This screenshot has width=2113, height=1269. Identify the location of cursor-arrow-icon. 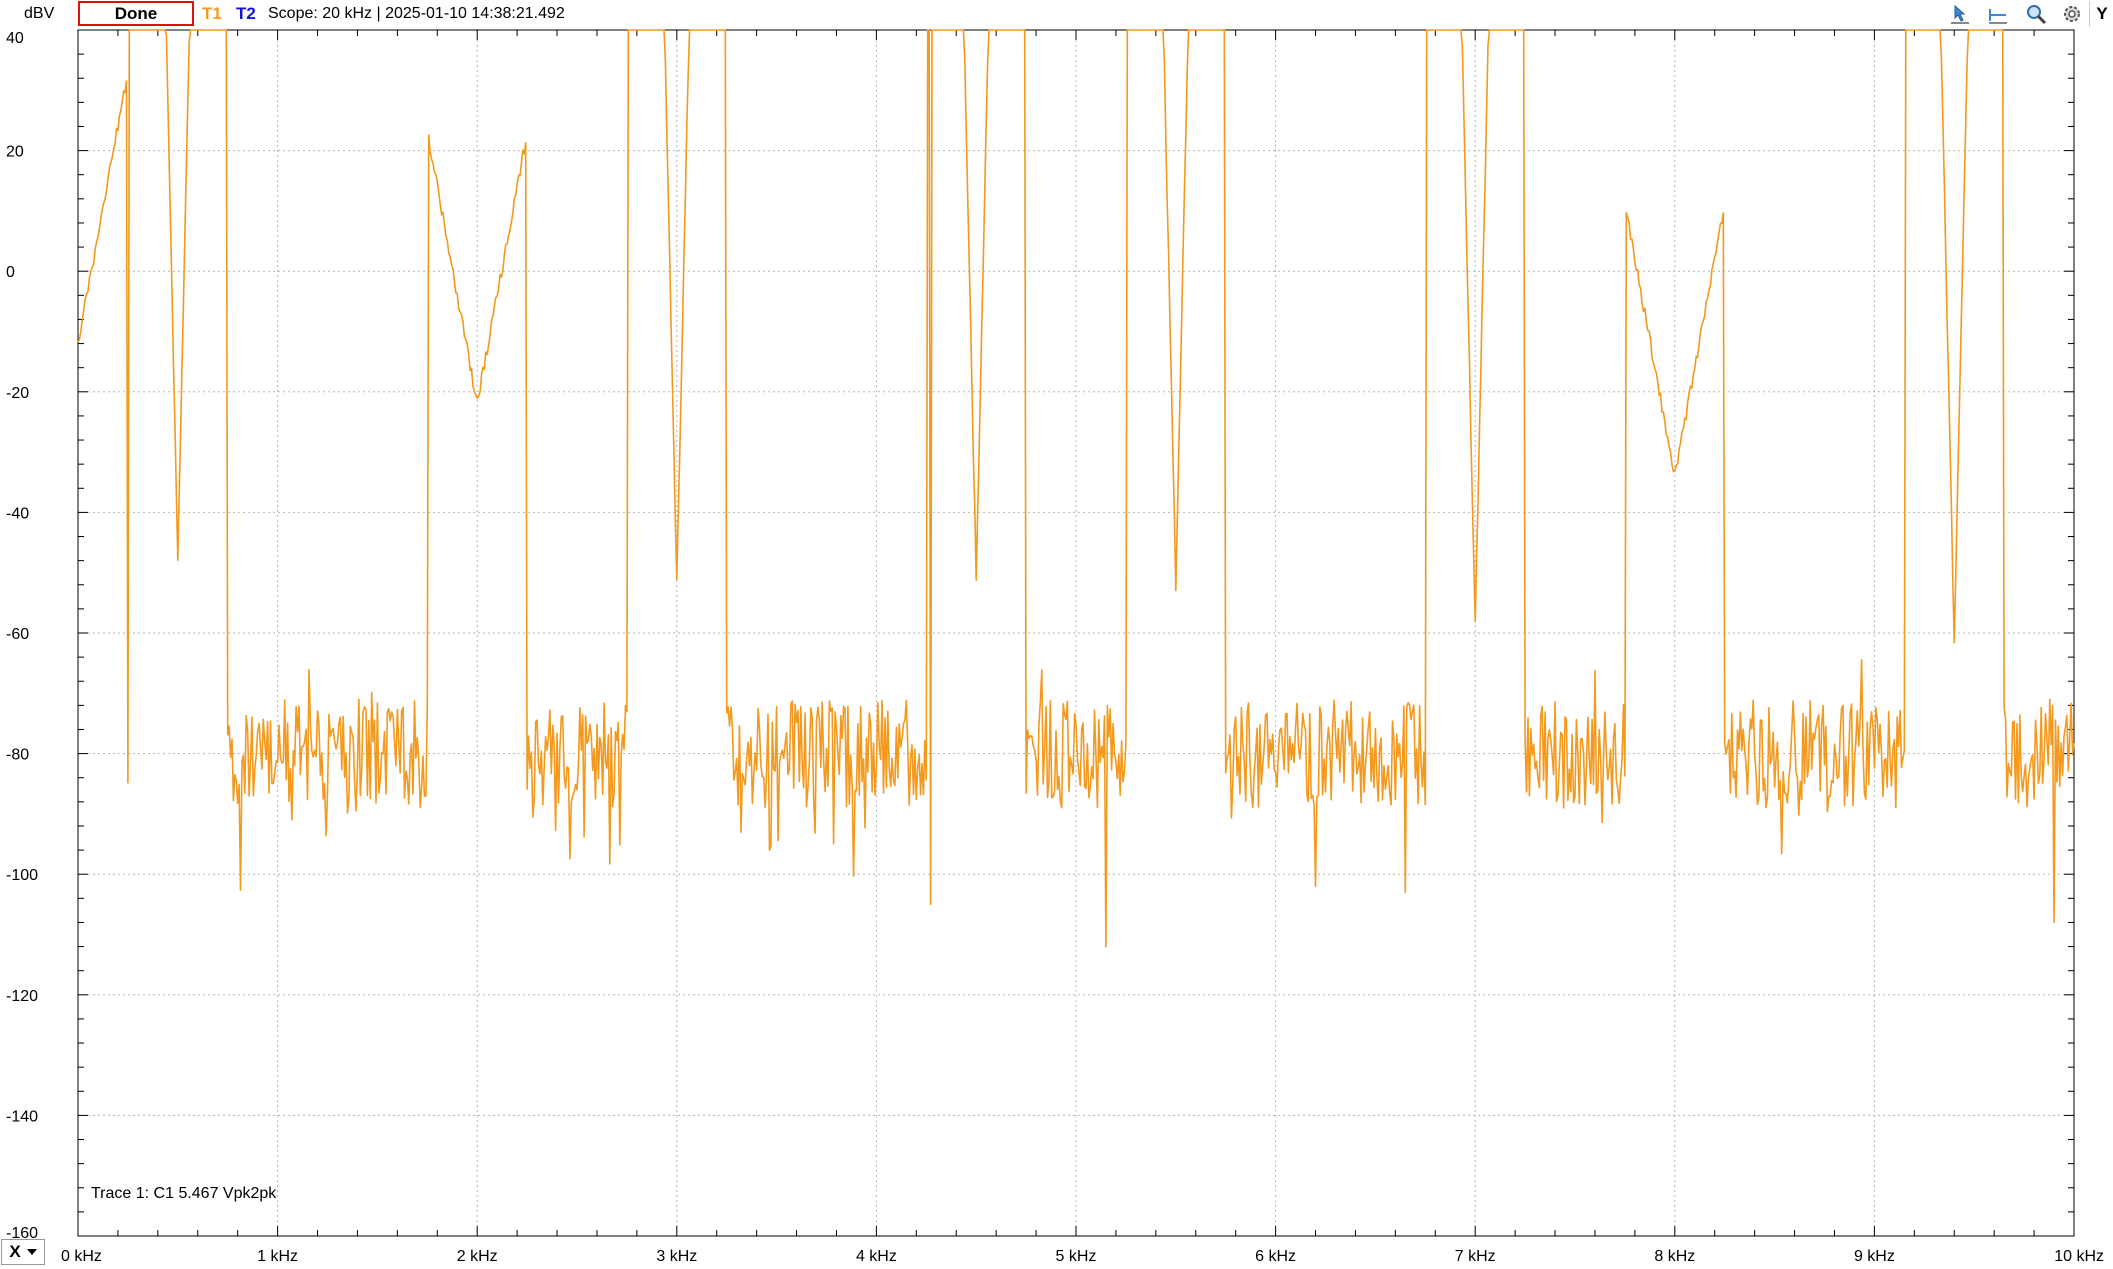
(1960, 14).